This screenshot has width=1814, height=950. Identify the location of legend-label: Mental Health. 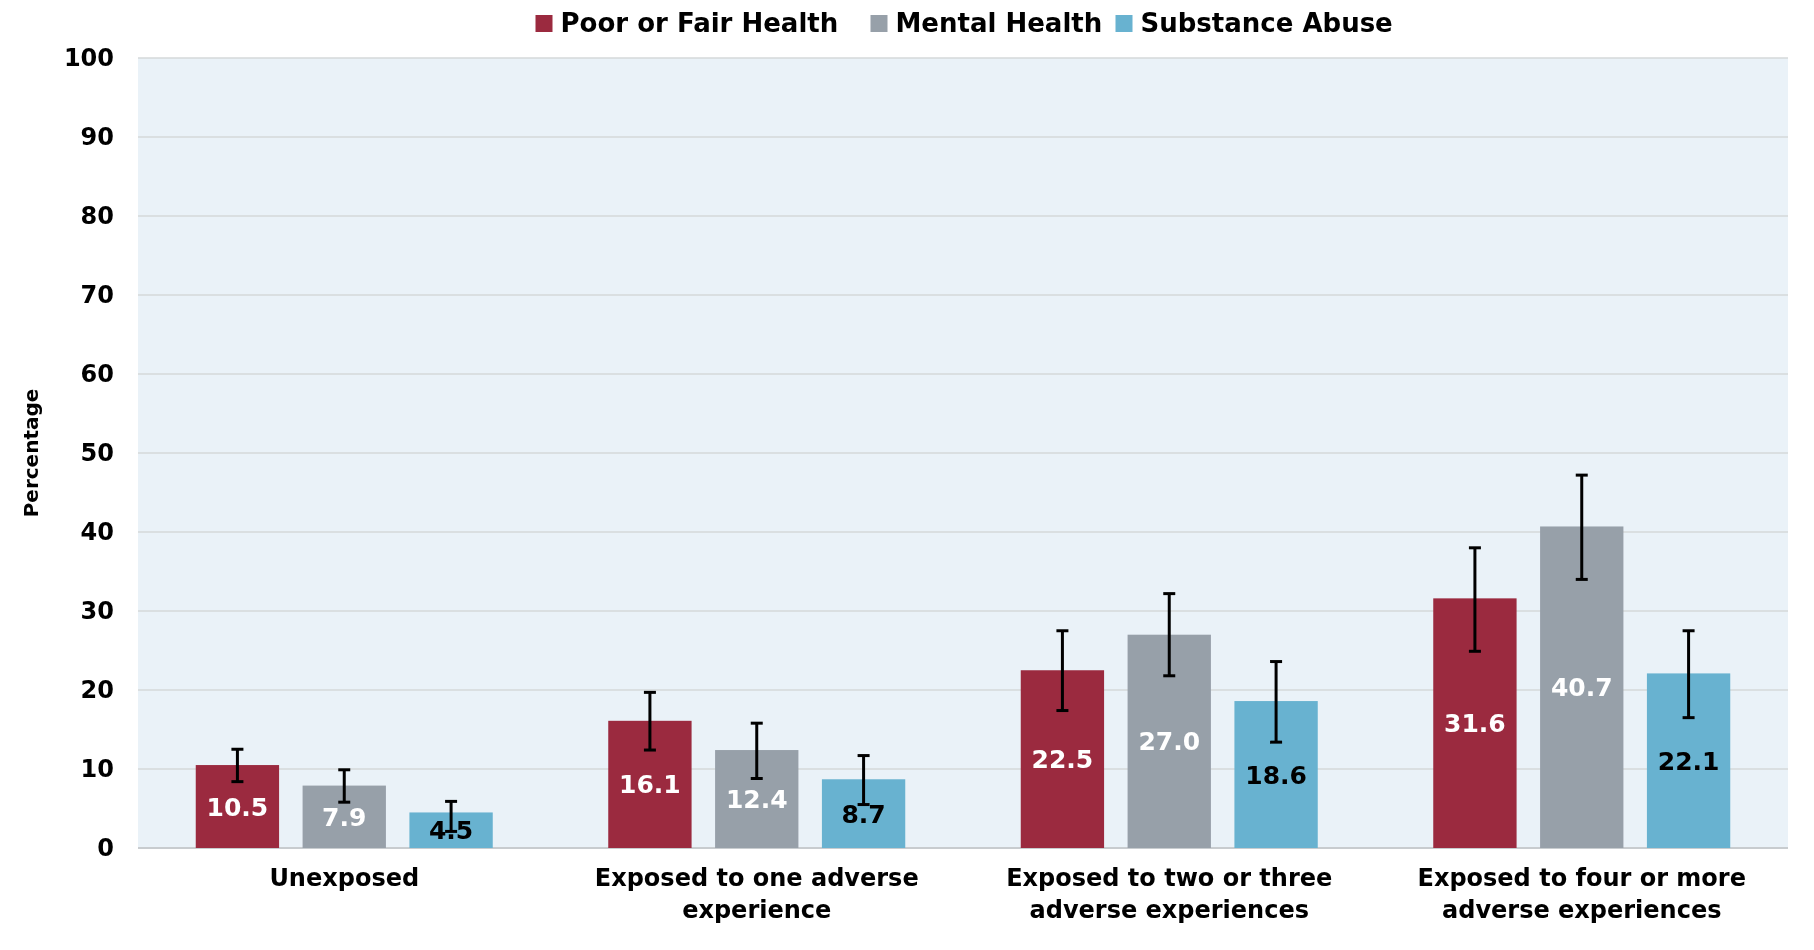
(999, 23).